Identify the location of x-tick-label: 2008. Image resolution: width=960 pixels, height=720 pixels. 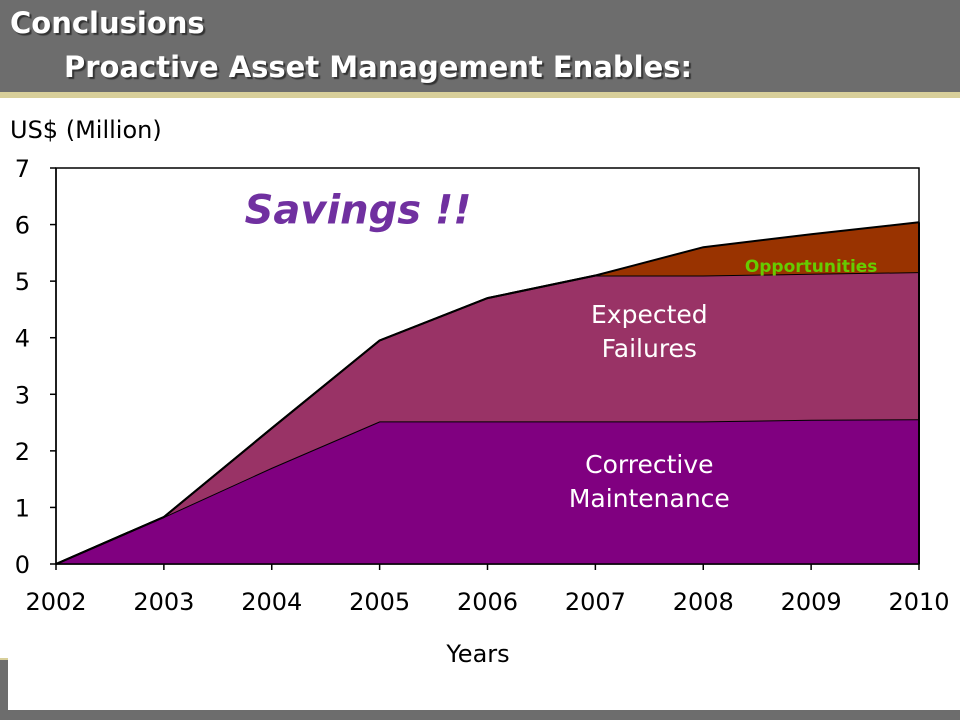
(703, 602).